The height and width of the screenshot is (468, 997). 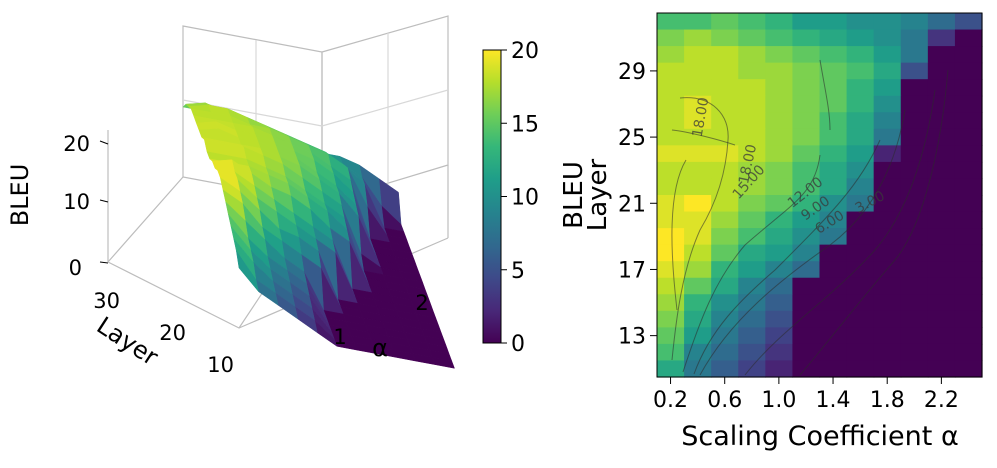 I want to click on heatmap-y-ticks: 13 17 21 25 29, so click(x=637, y=205).